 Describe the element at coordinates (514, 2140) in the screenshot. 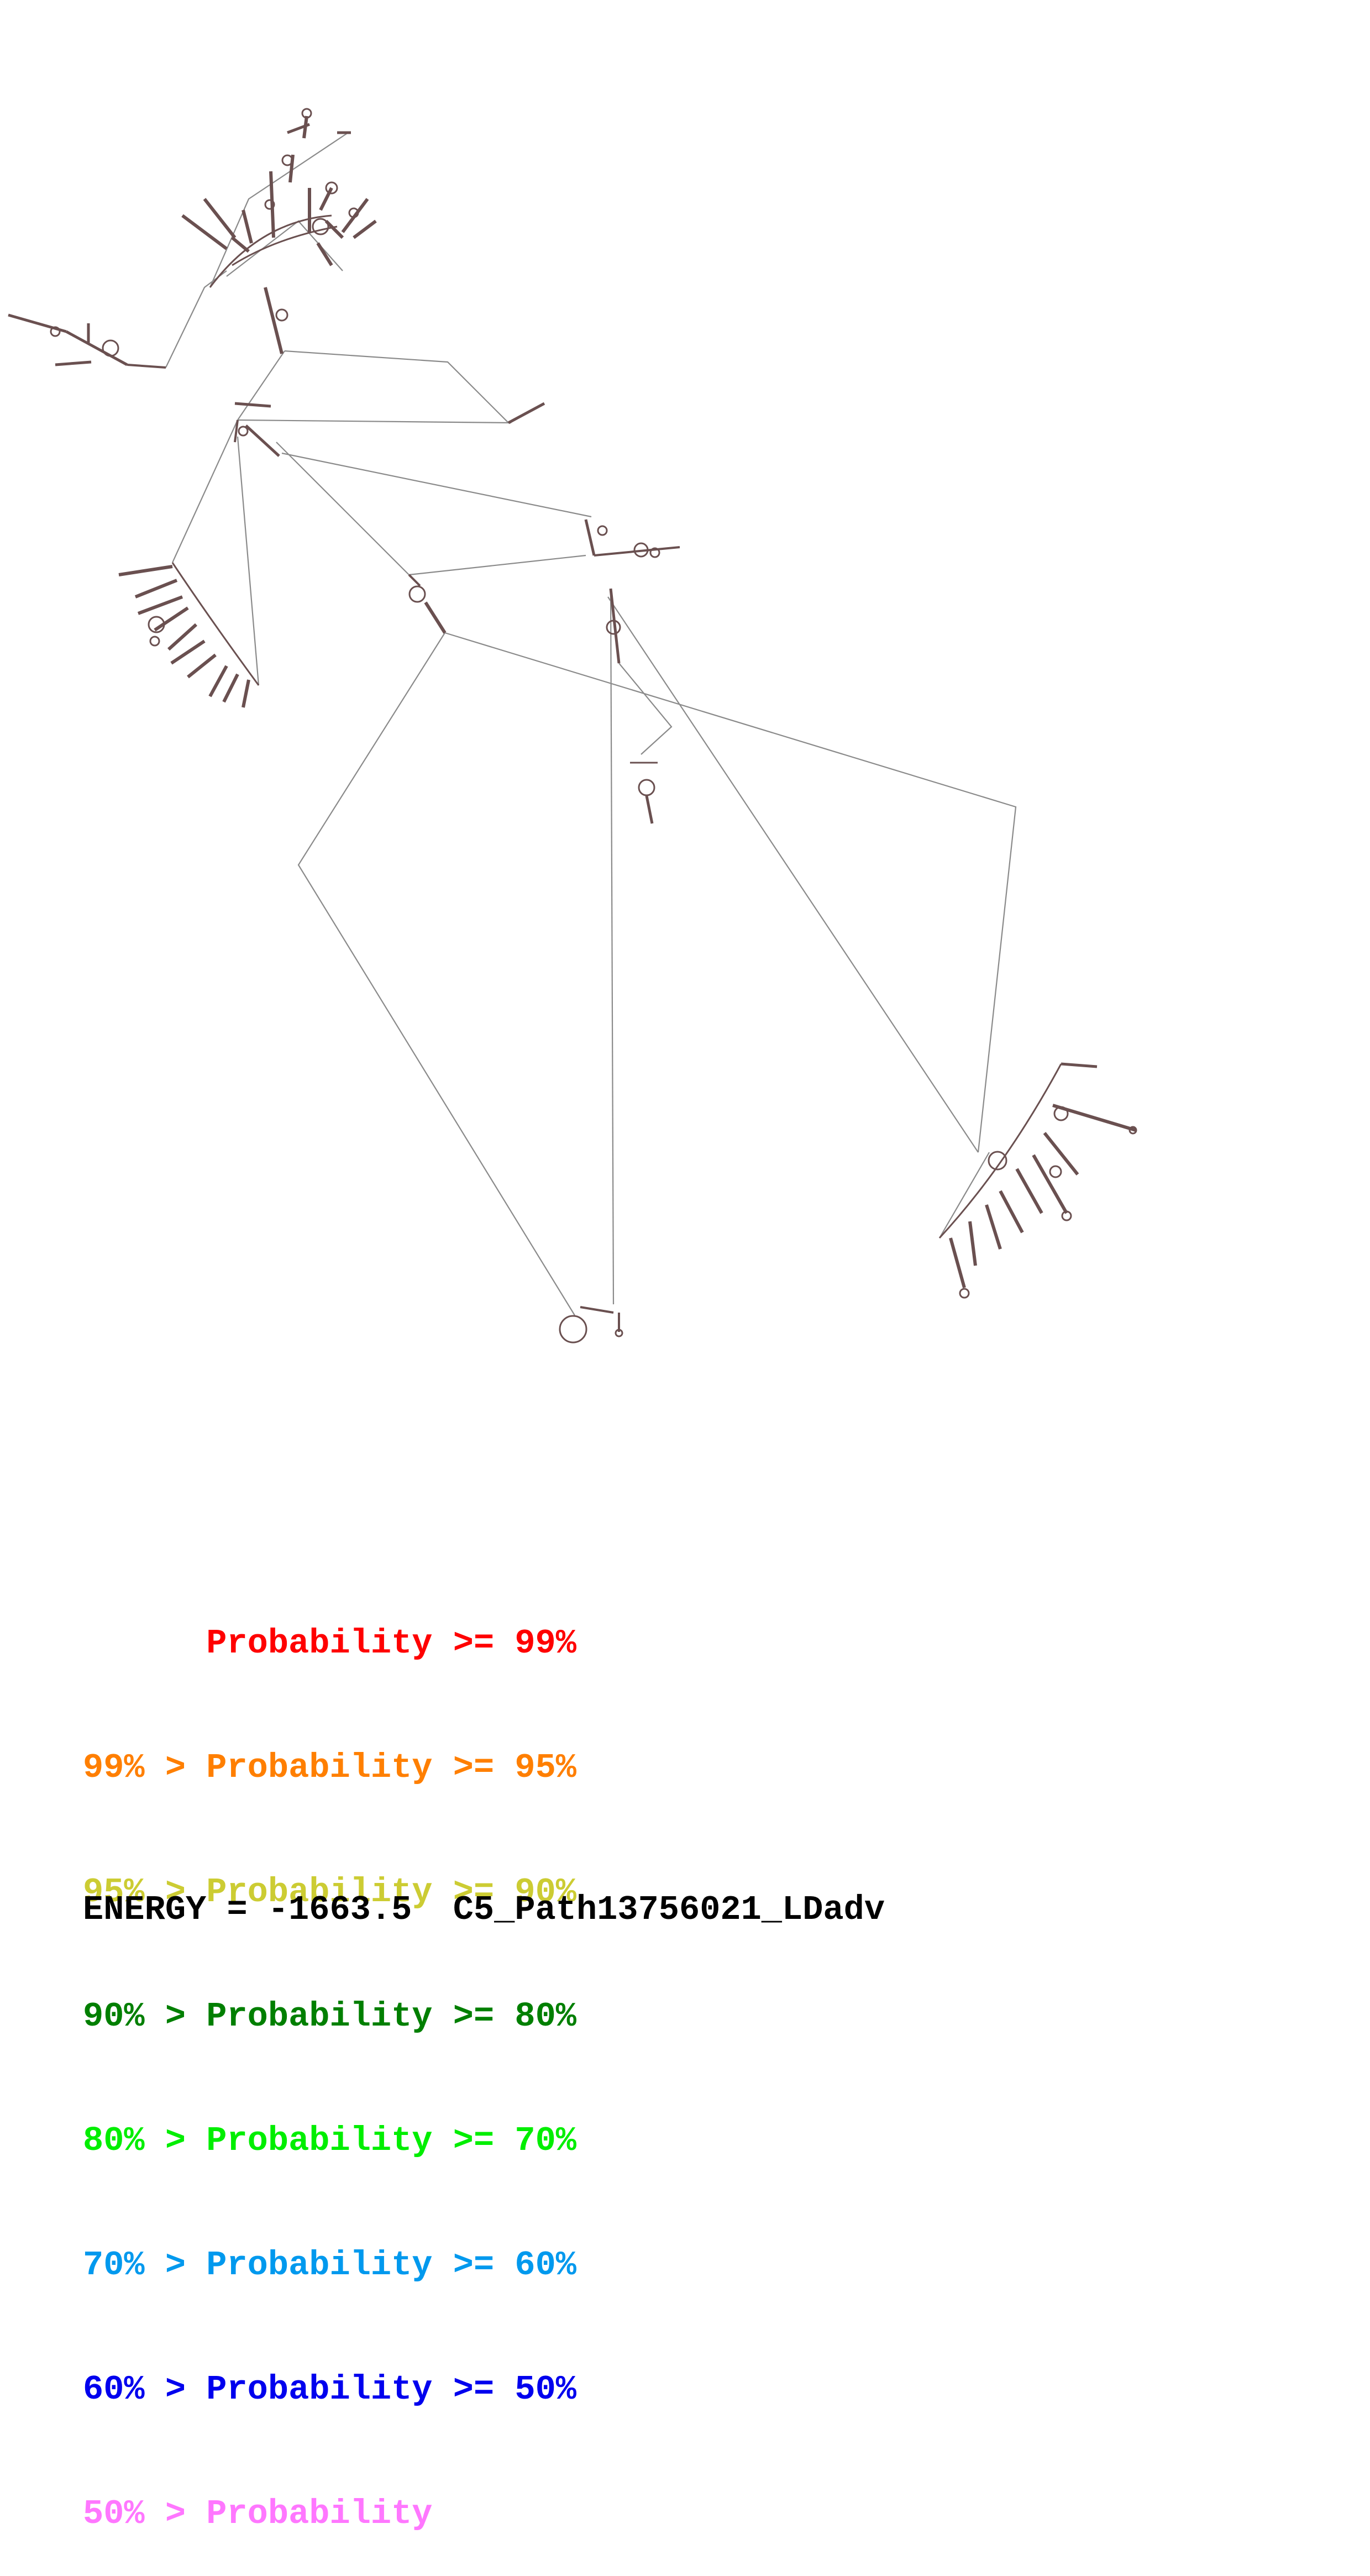

I see `legend-suffix: >= 70%` at that location.